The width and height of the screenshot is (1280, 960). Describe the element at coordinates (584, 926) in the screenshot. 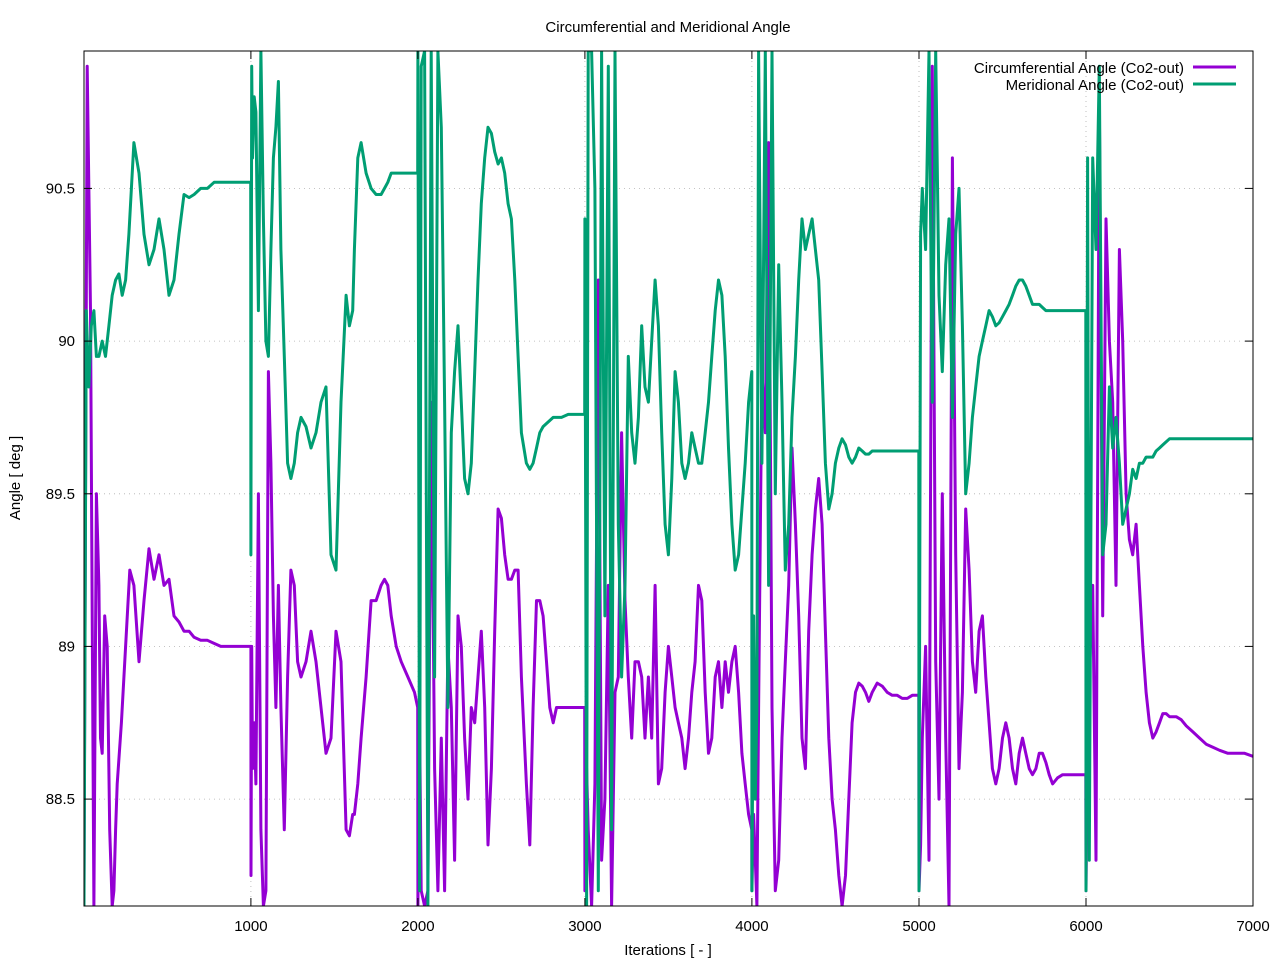

I see `x-tick-label: 3000` at that location.